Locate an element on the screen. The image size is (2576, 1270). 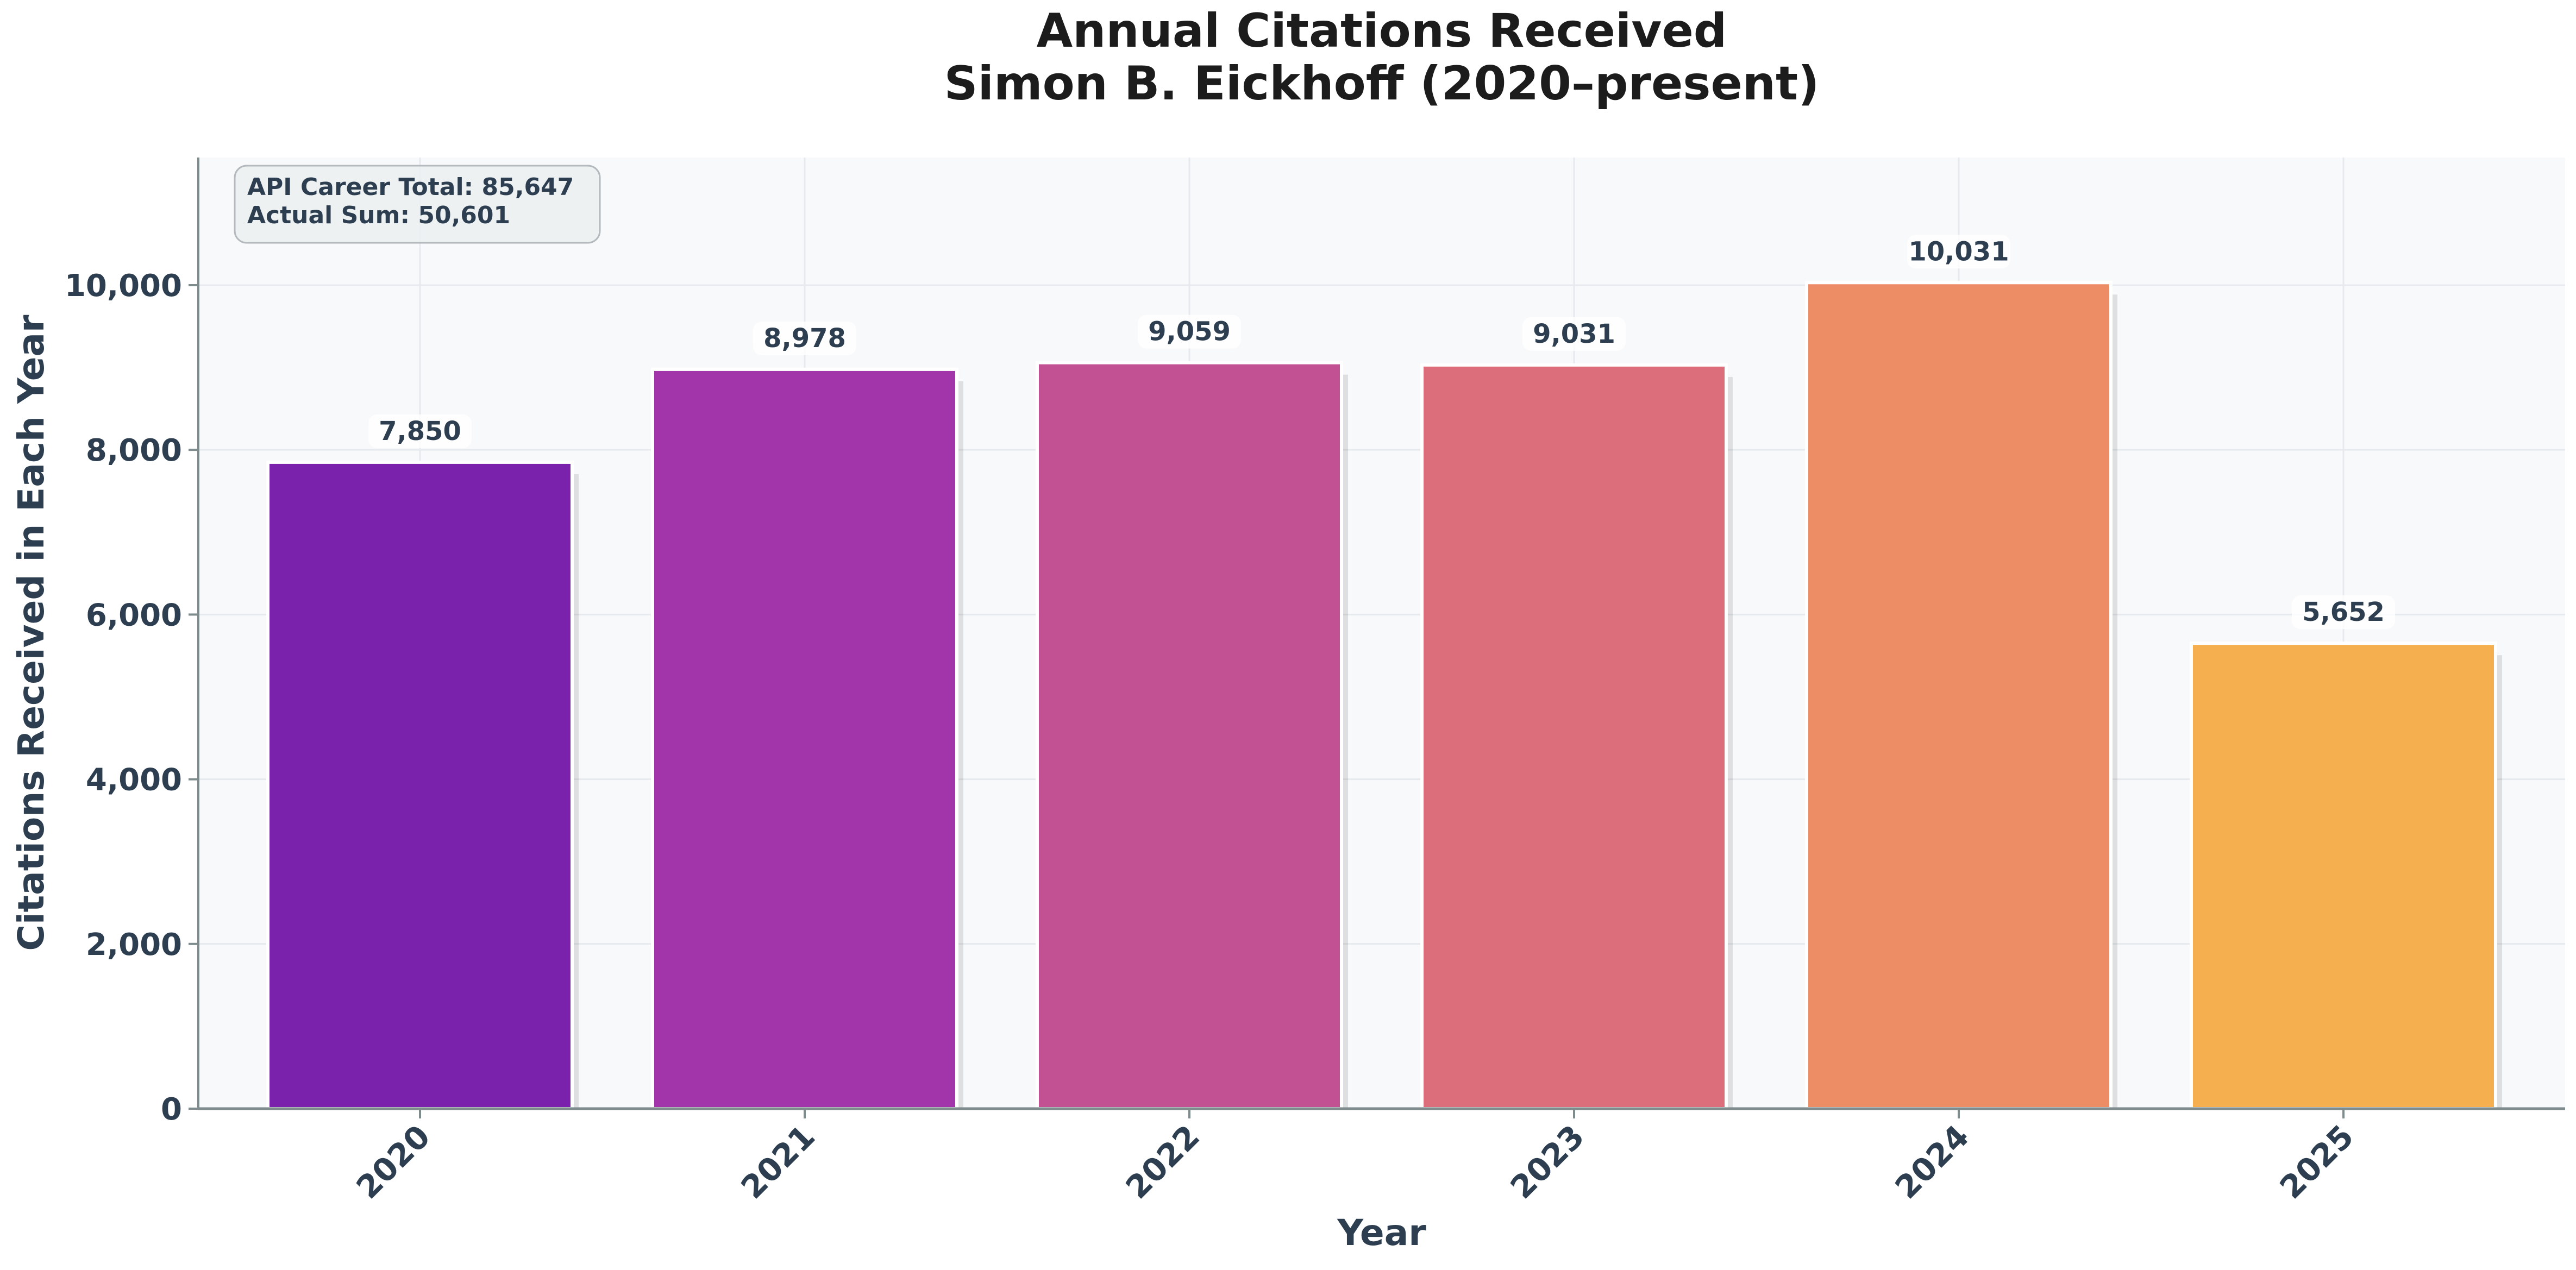
y-tick-label: 2,000 is located at coordinates (134, 945).